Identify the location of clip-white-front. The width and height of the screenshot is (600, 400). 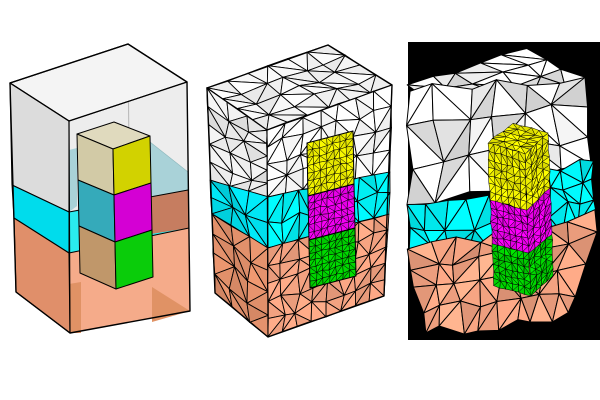
(499, 141).